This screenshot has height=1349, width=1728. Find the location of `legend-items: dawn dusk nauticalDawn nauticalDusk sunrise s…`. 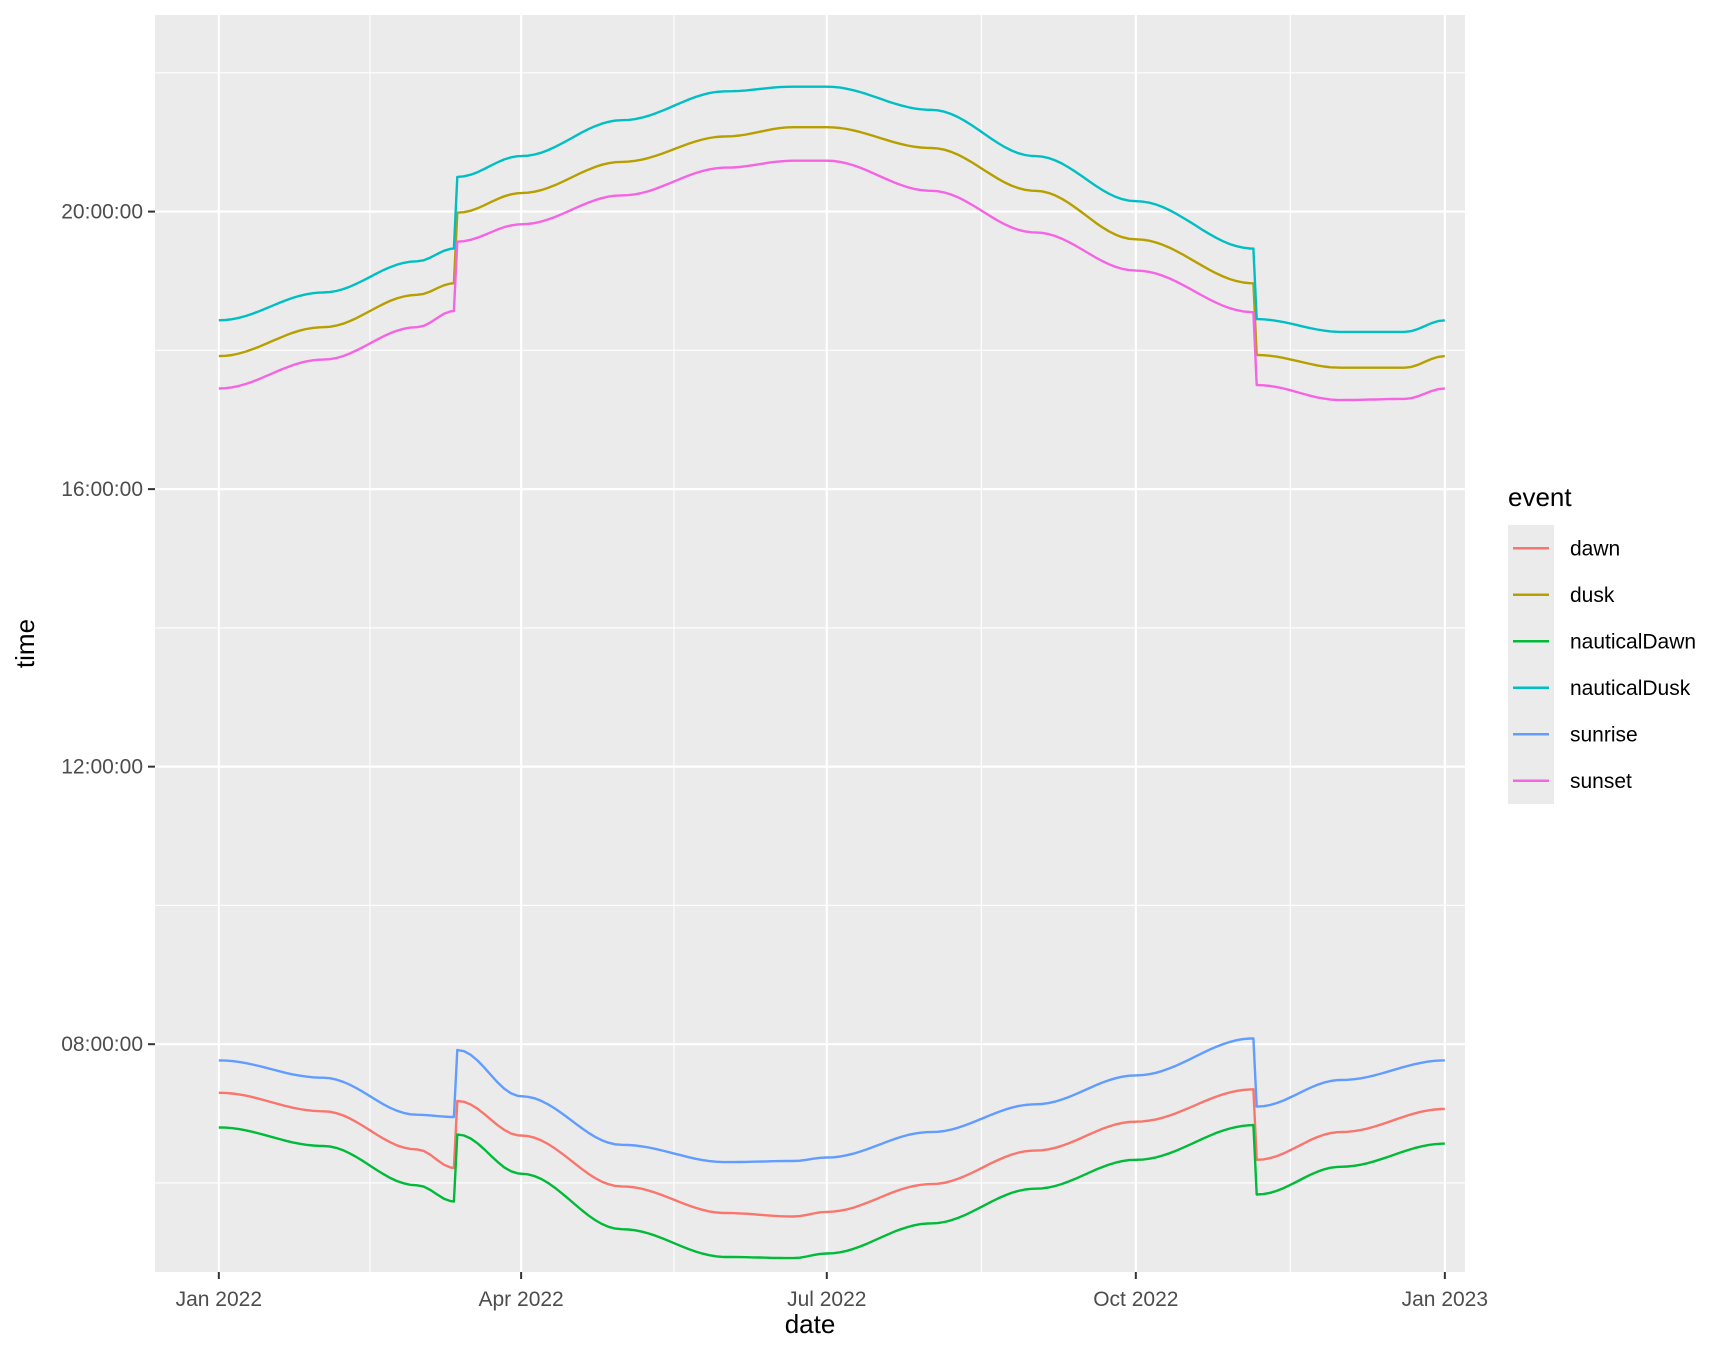

legend-items: dawn dusk nauticalDawn nauticalDusk sunrise s… is located at coordinates (1604, 665).